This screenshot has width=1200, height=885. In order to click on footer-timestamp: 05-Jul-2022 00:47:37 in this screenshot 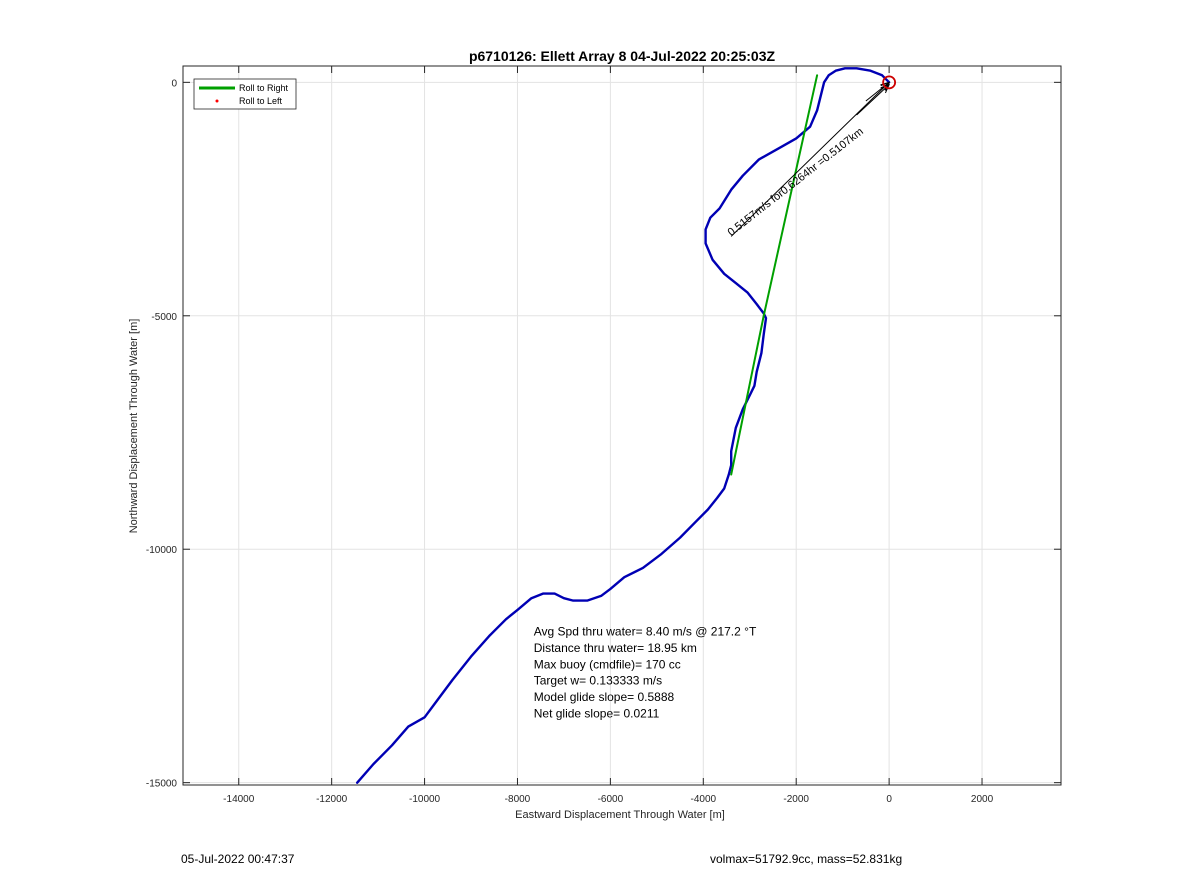, I will do `click(238, 859)`.